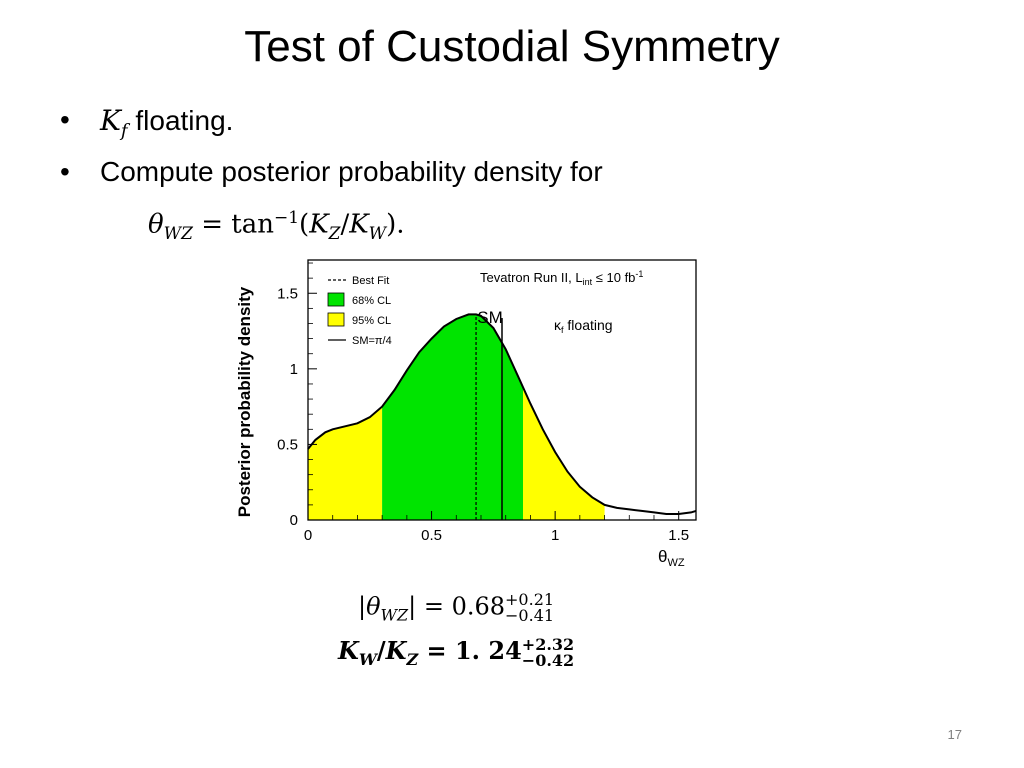 The image size is (1024, 768). I want to click on x-tick-label: 0, so click(308, 535).